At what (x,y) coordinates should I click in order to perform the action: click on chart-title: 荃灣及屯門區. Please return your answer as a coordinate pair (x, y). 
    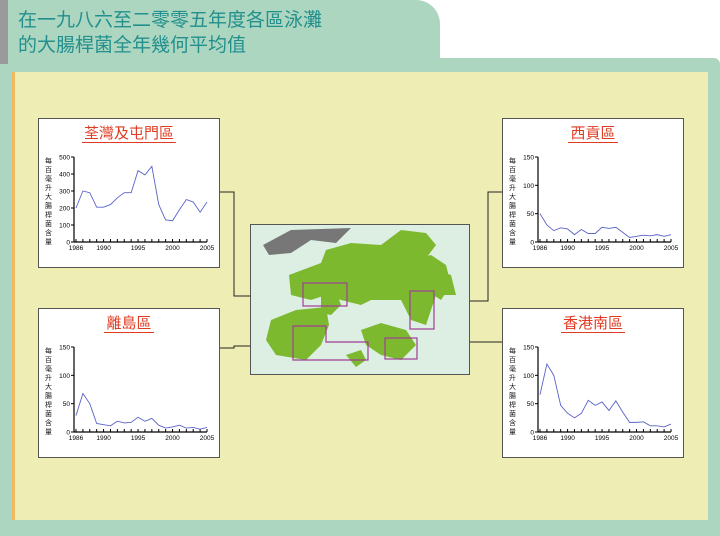
    Looking at the image, I should click on (128, 133).